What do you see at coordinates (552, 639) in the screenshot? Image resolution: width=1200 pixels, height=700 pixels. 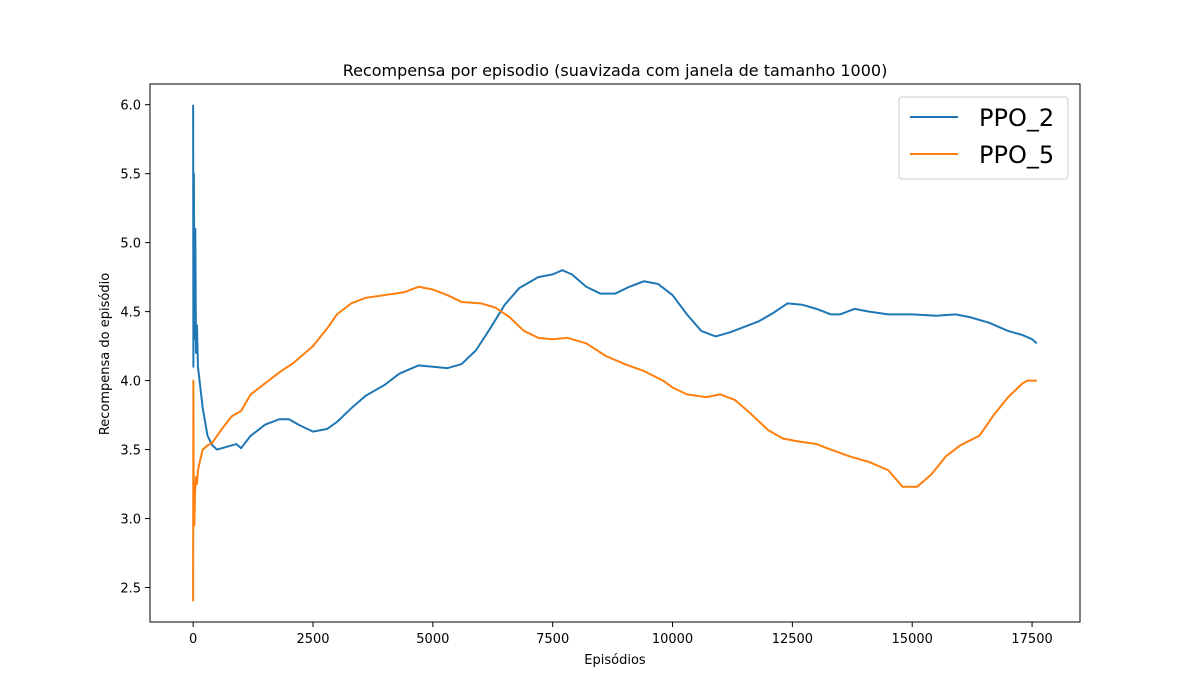 I see `x-tick-label: 7500` at bounding box center [552, 639].